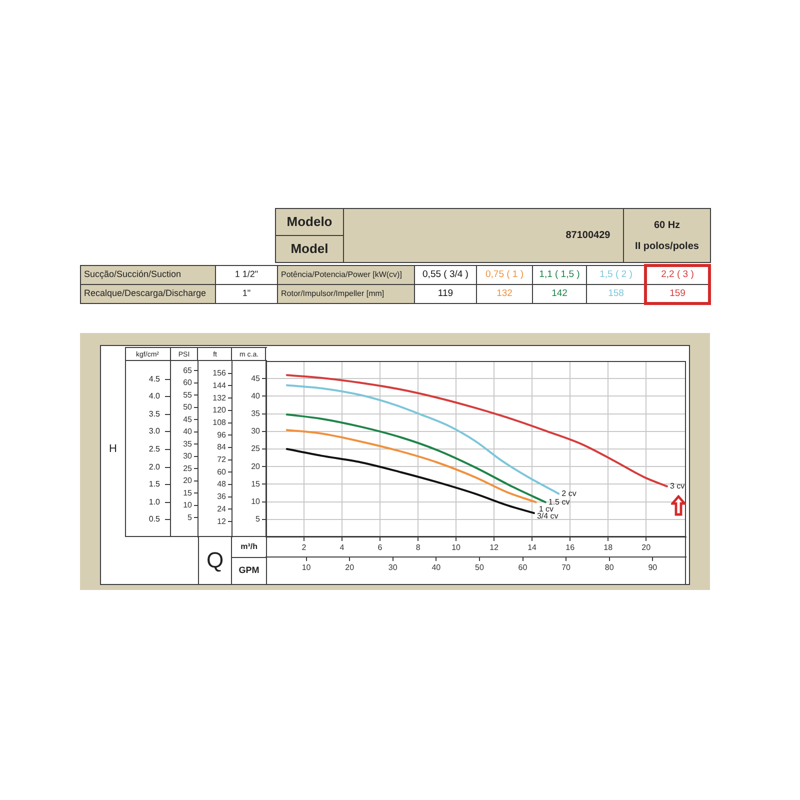 The image size is (800, 800). I want to click on x-tick-label: 20, so click(647, 547).